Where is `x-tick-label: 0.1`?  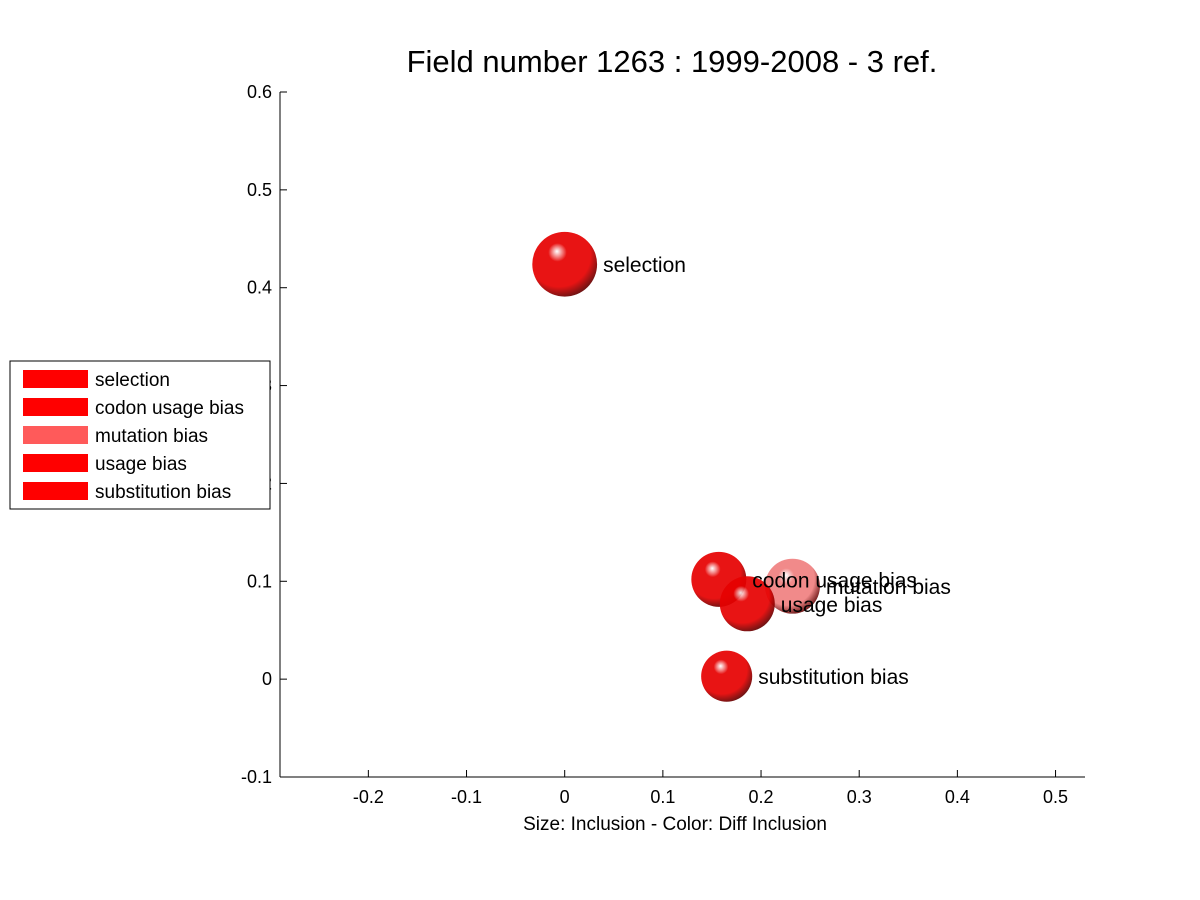
x-tick-label: 0.1 is located at coordinates (662, 797).